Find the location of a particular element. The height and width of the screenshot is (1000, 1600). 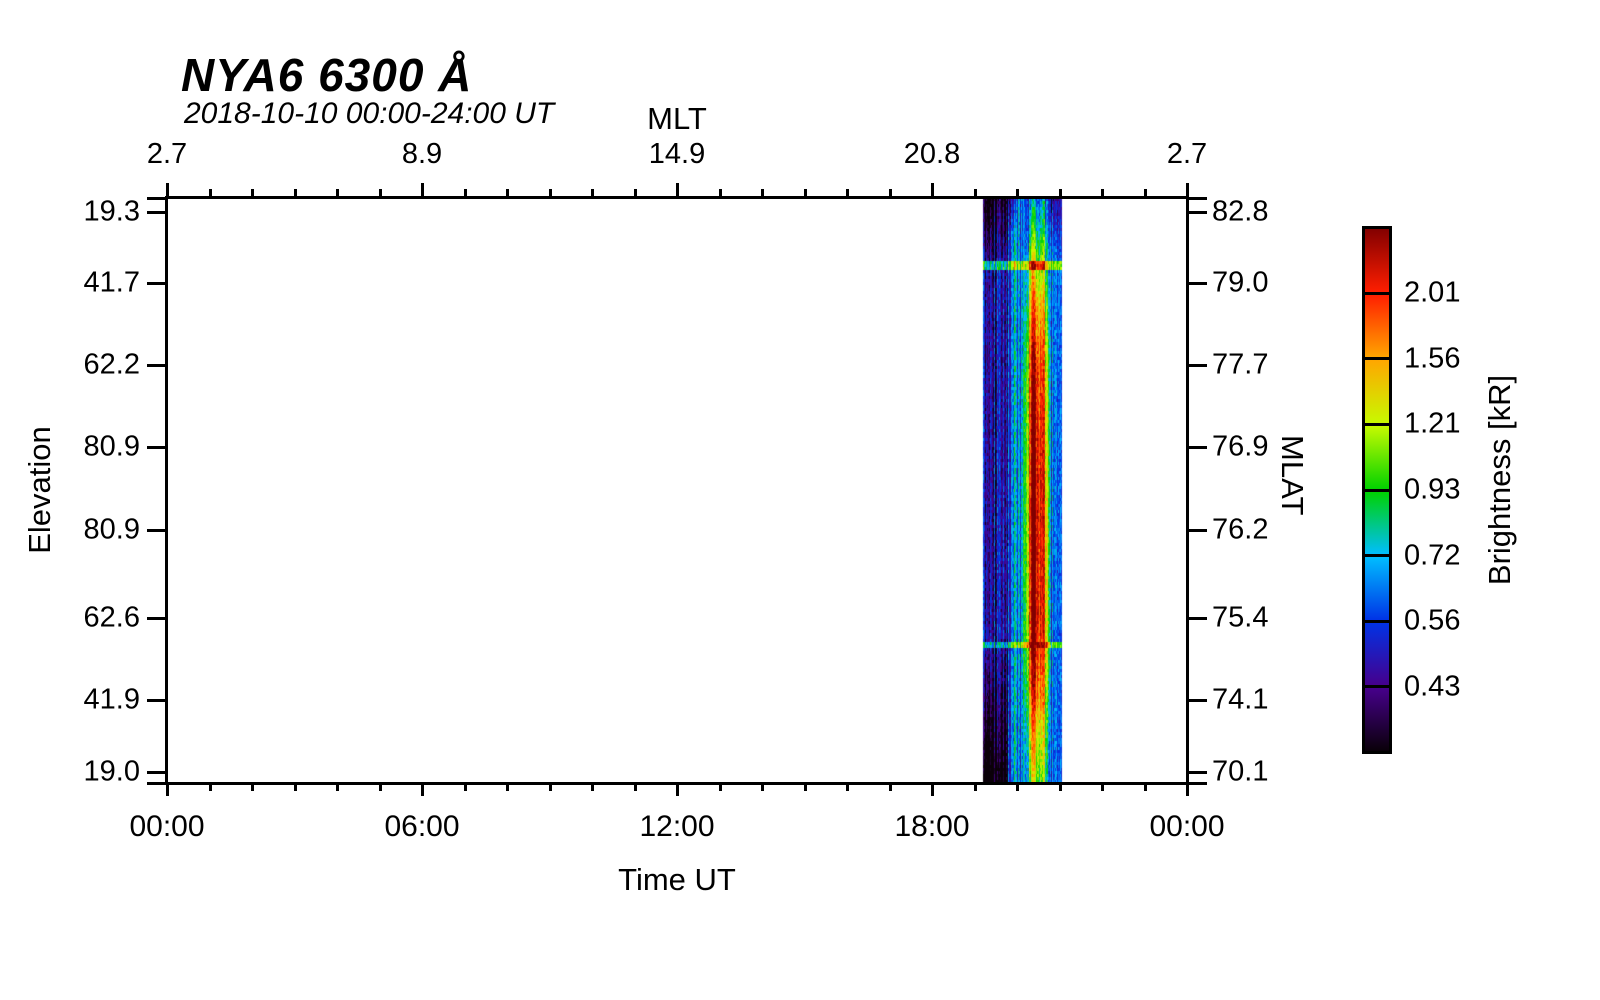

left-tick-label: 19.0 is located at coordinates (111, 771).